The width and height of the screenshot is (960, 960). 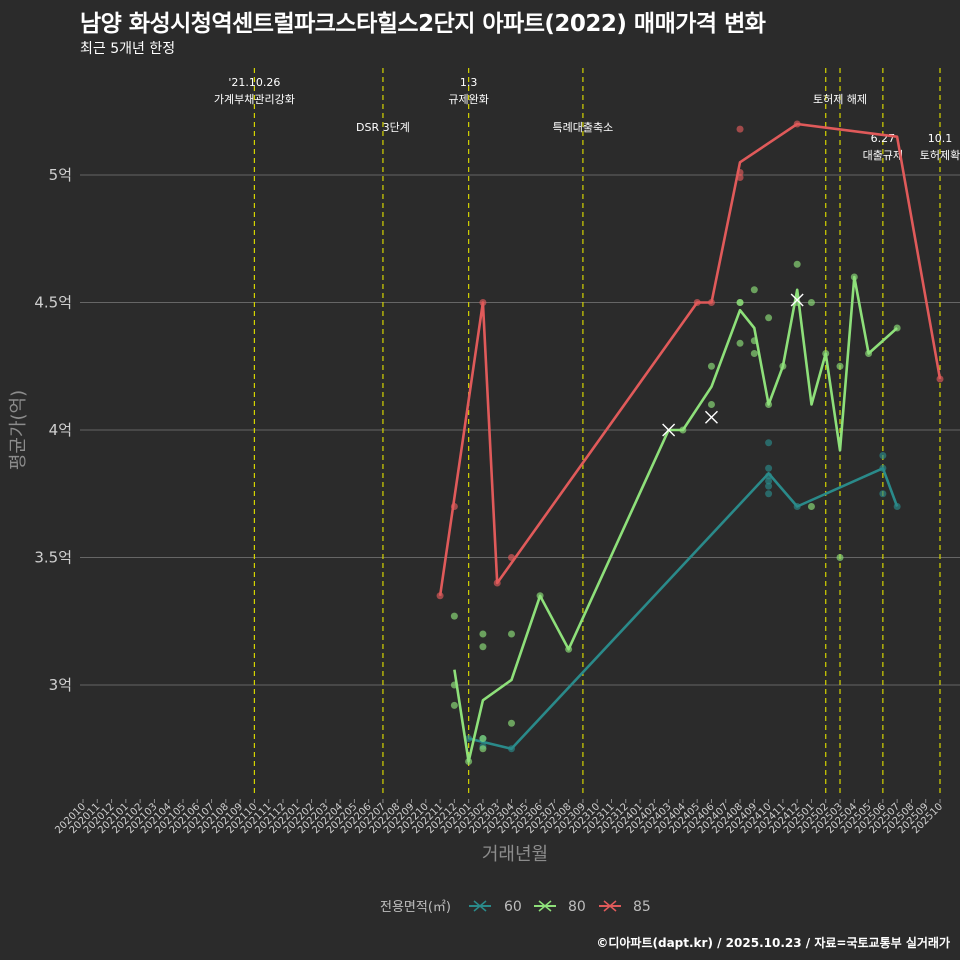 What do you see at coordinates (60, 175) in the screenshot?
I see `y-tick-label: 5억` at bounding box center [60, 175].